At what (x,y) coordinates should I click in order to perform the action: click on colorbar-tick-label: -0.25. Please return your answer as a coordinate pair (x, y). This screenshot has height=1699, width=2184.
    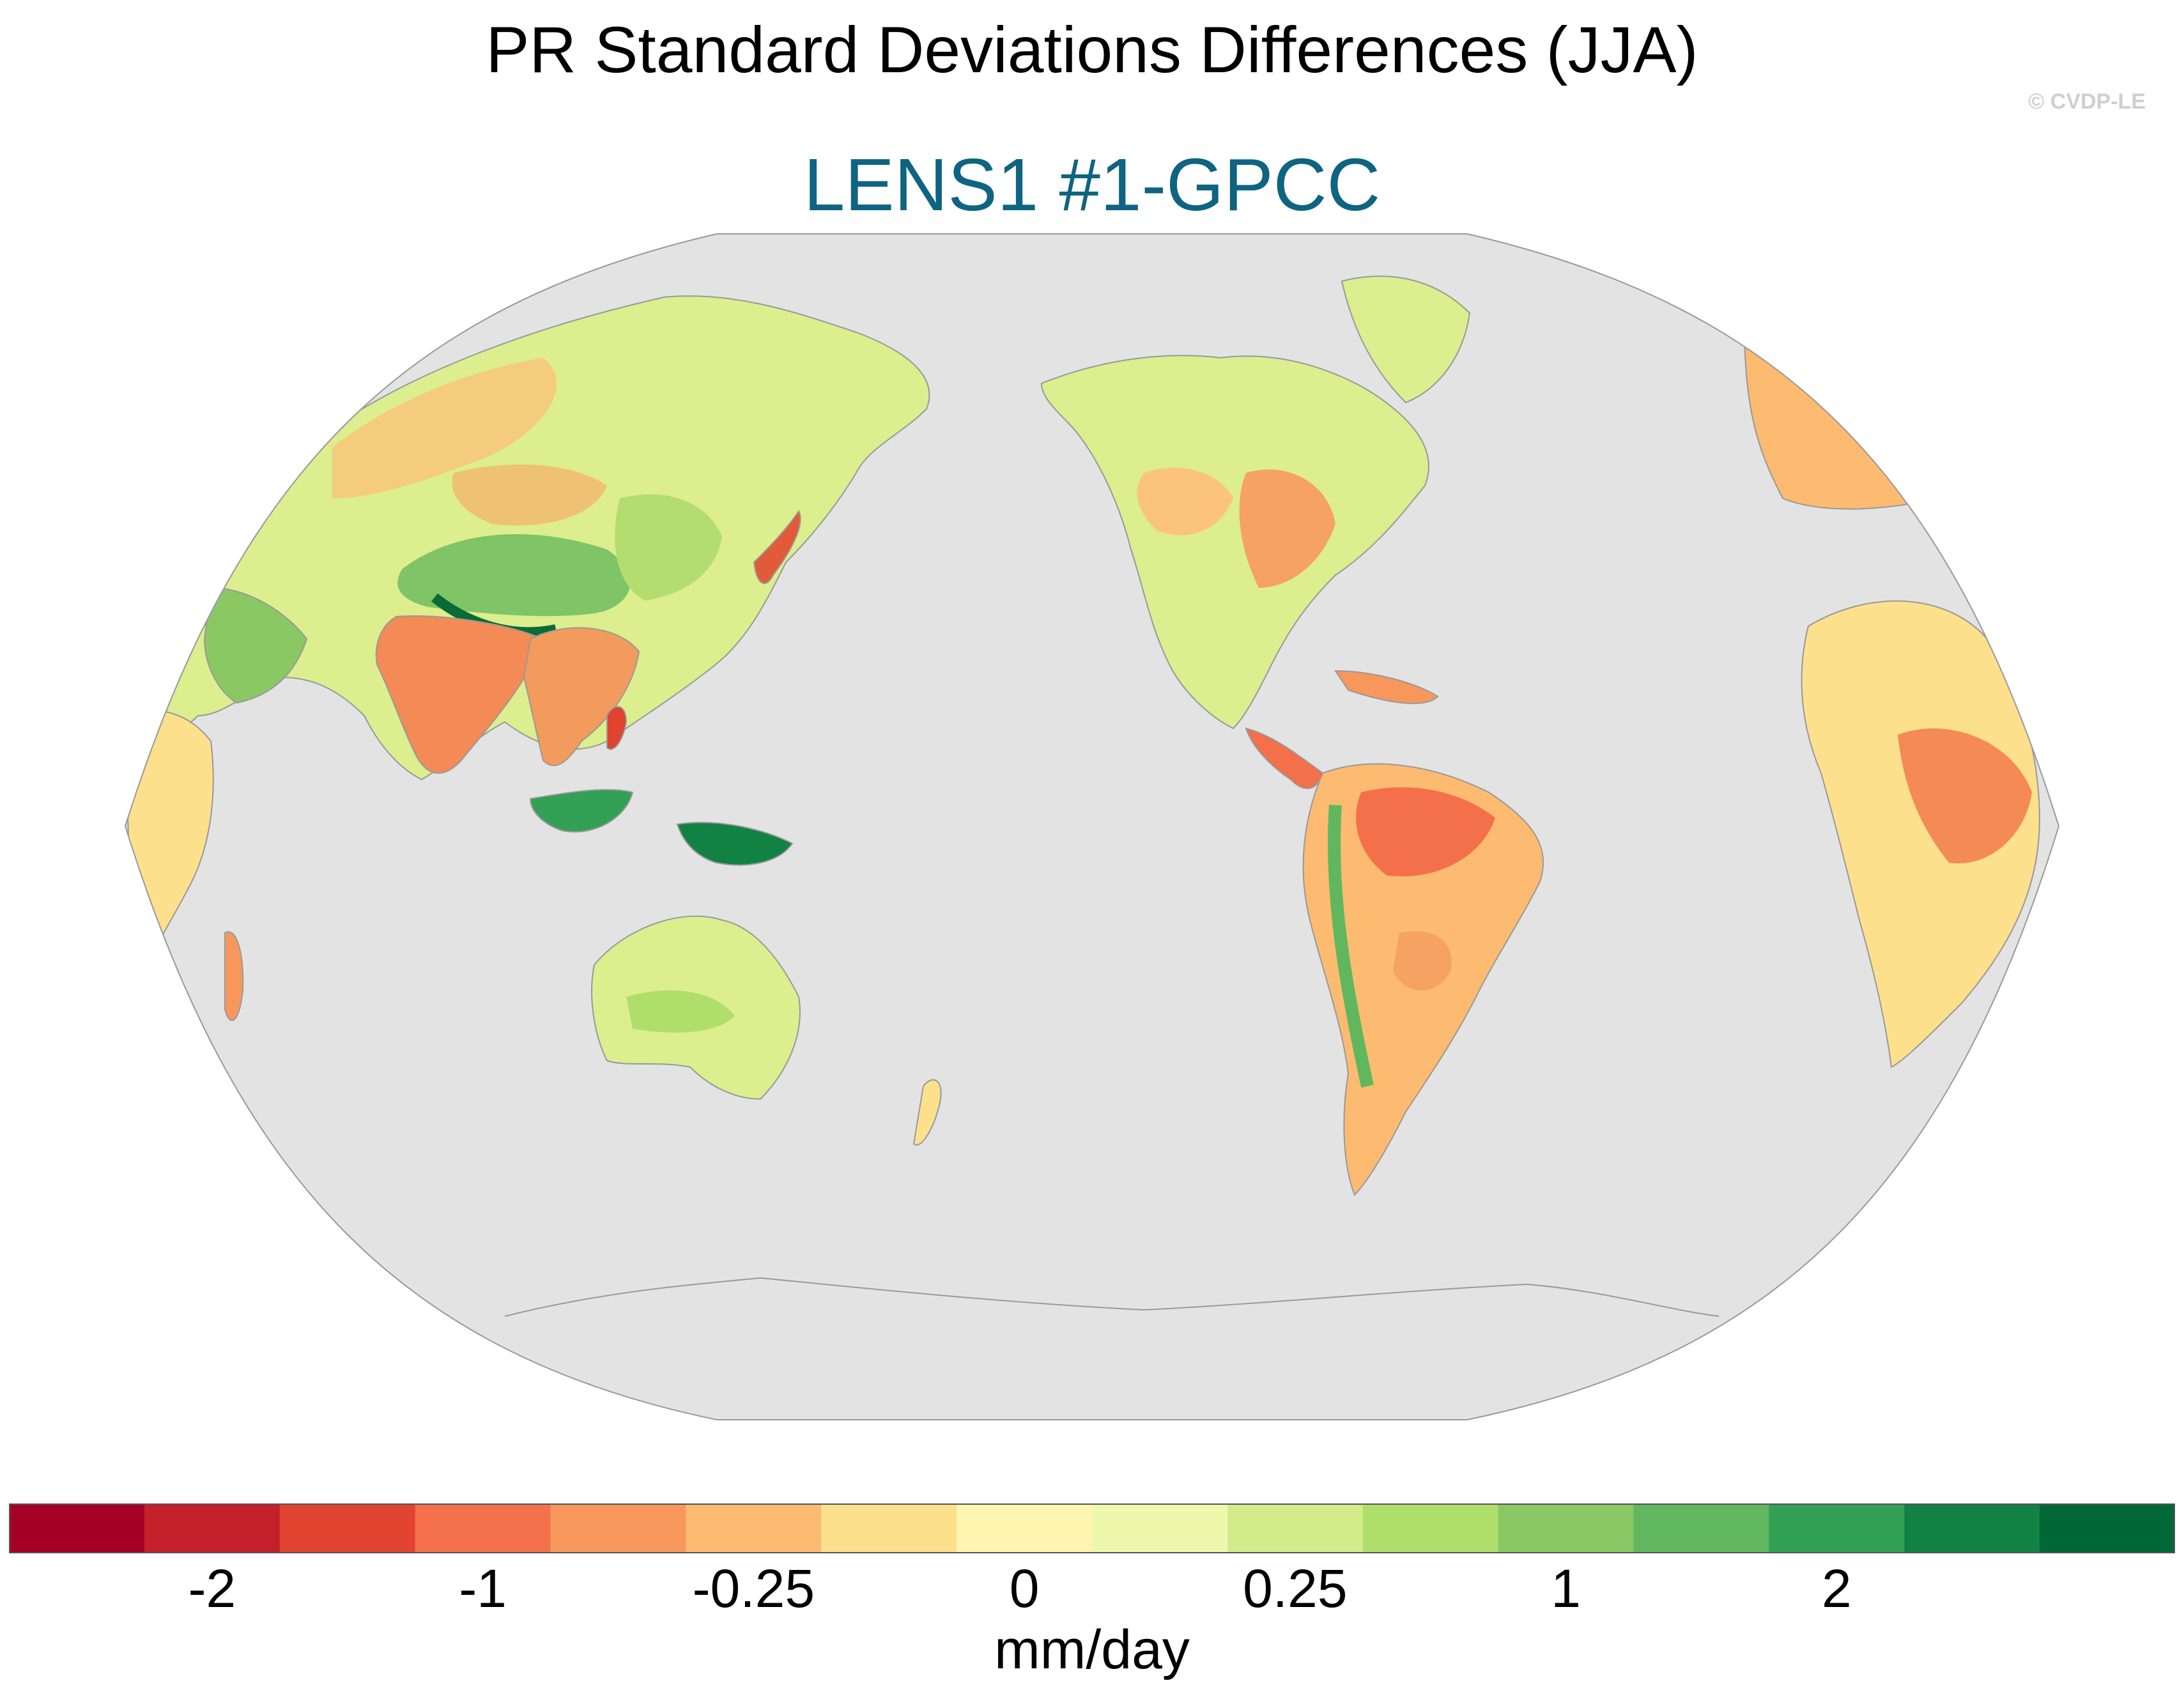
    Looking at the image, I should click on (753, 1588).